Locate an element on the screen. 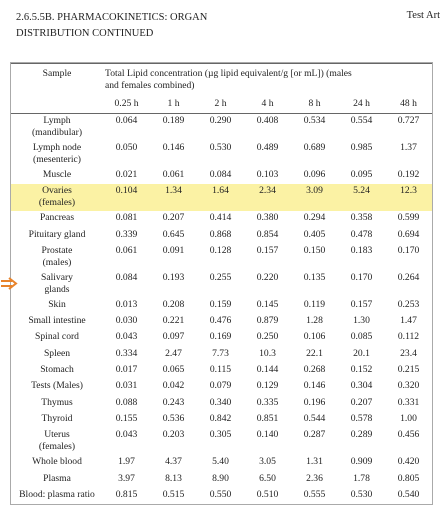 This screenshot has height=516, width=442. cell-value: 0.189 is located at coordinates (173, 120).